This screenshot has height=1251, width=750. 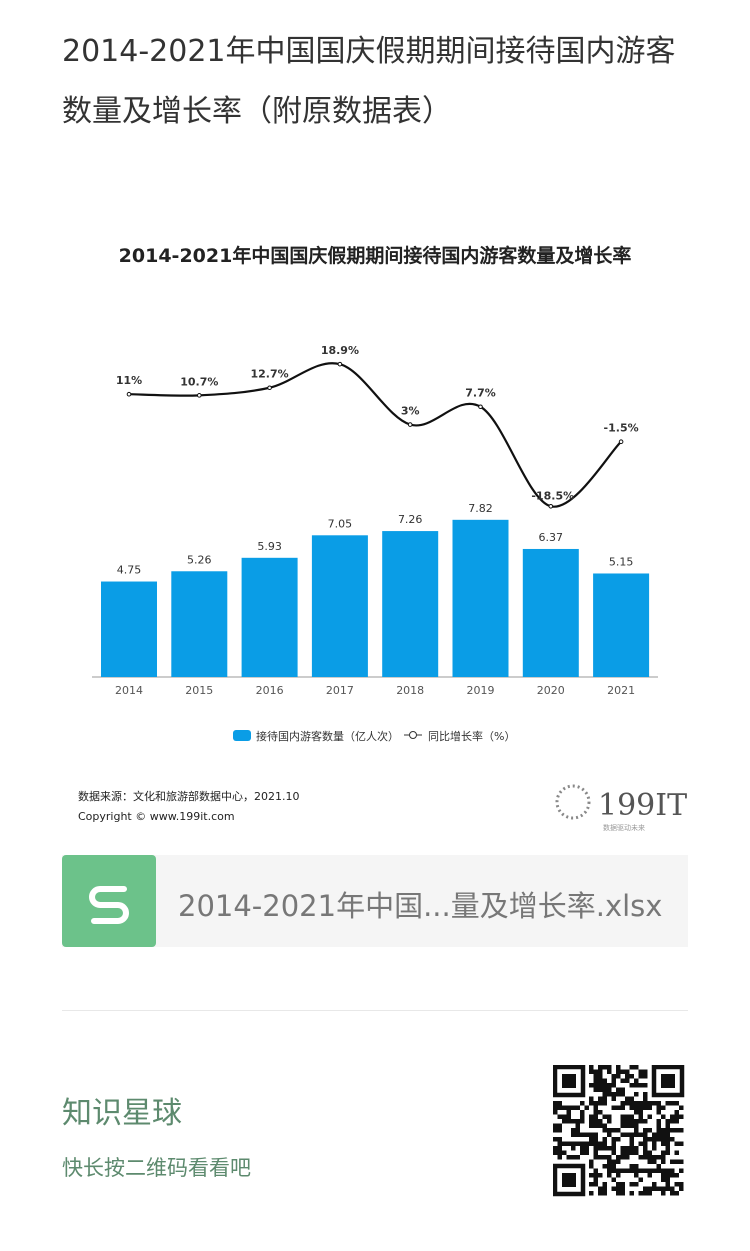 I want to click on bar-label-2017: 7.05, so click(x=340, y=523).